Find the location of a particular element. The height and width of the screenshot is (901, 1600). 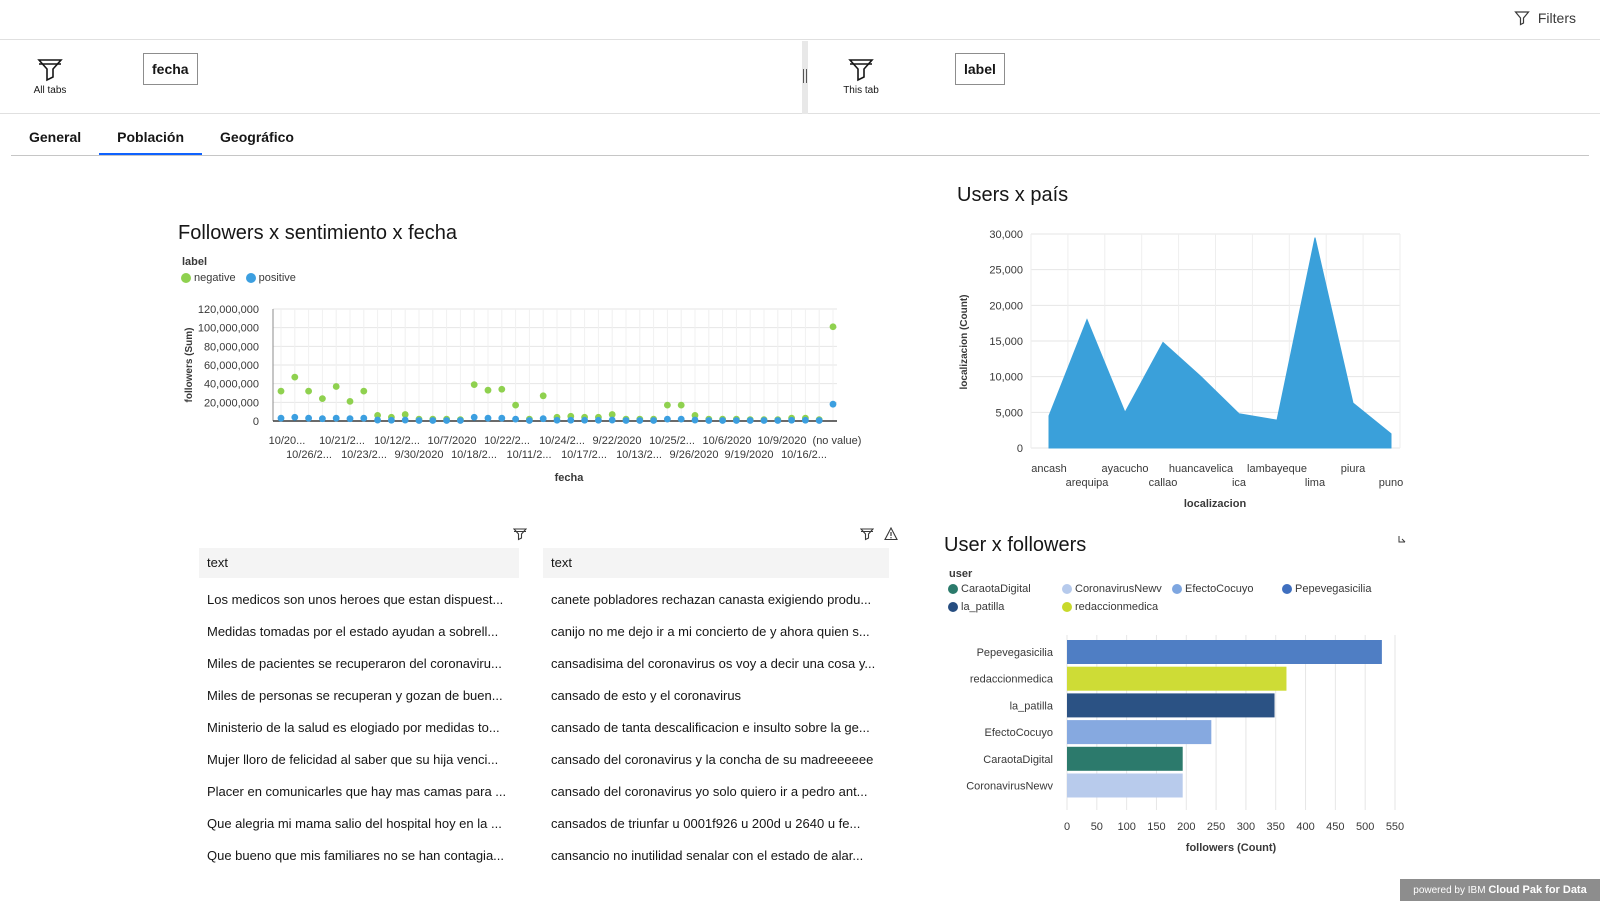

y-tick-label: 0 is located at coordinates (256, 422).